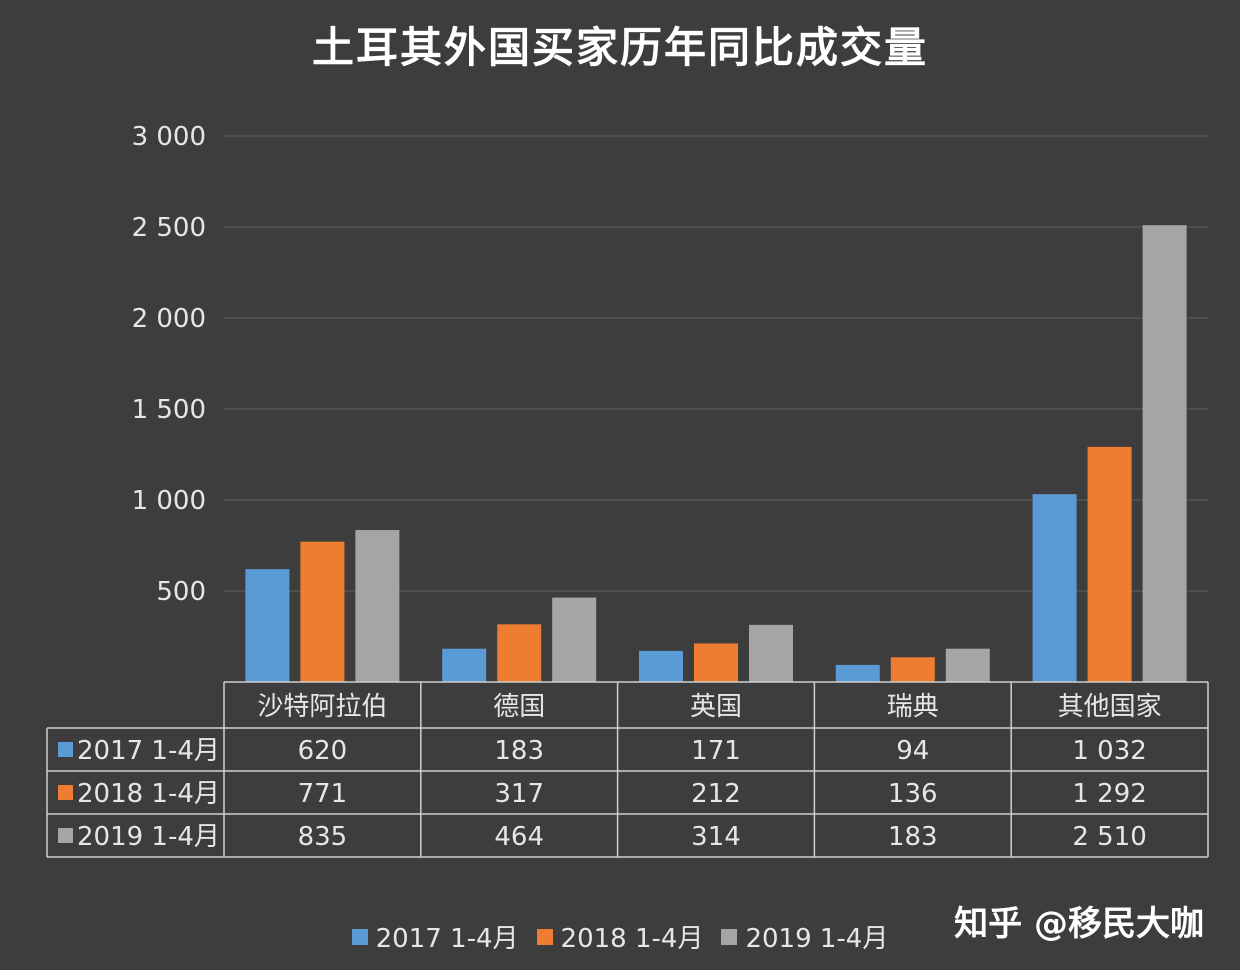  Describe the element at coordinates (323, 751) in the screenshot. I see `data-label: 620` at that location.